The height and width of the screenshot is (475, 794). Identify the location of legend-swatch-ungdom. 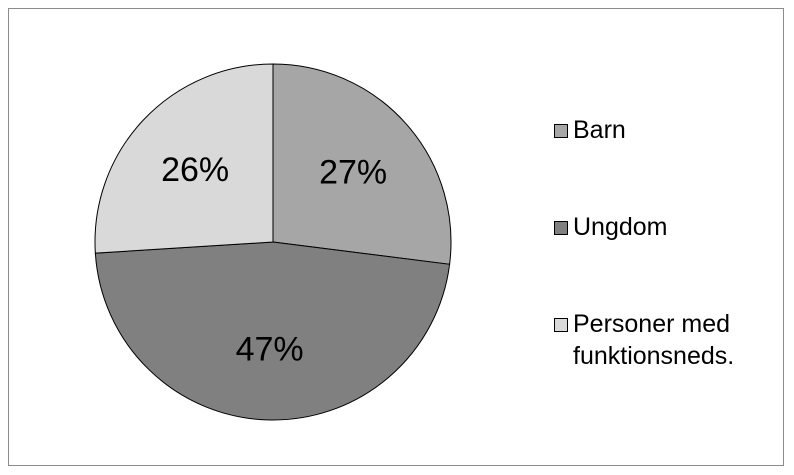
(561, 228).